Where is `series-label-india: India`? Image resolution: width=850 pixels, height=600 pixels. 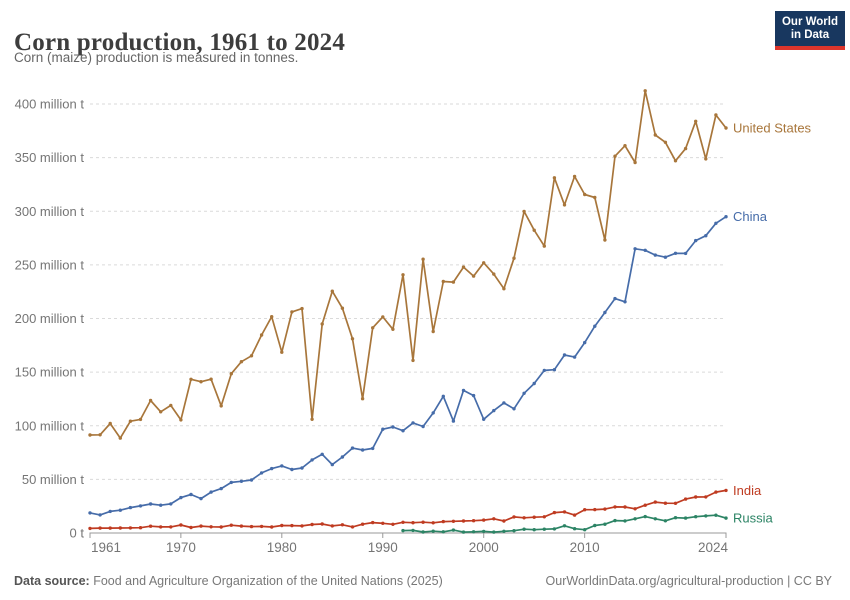 series-label-india: India is located at coordinates (747, 490).